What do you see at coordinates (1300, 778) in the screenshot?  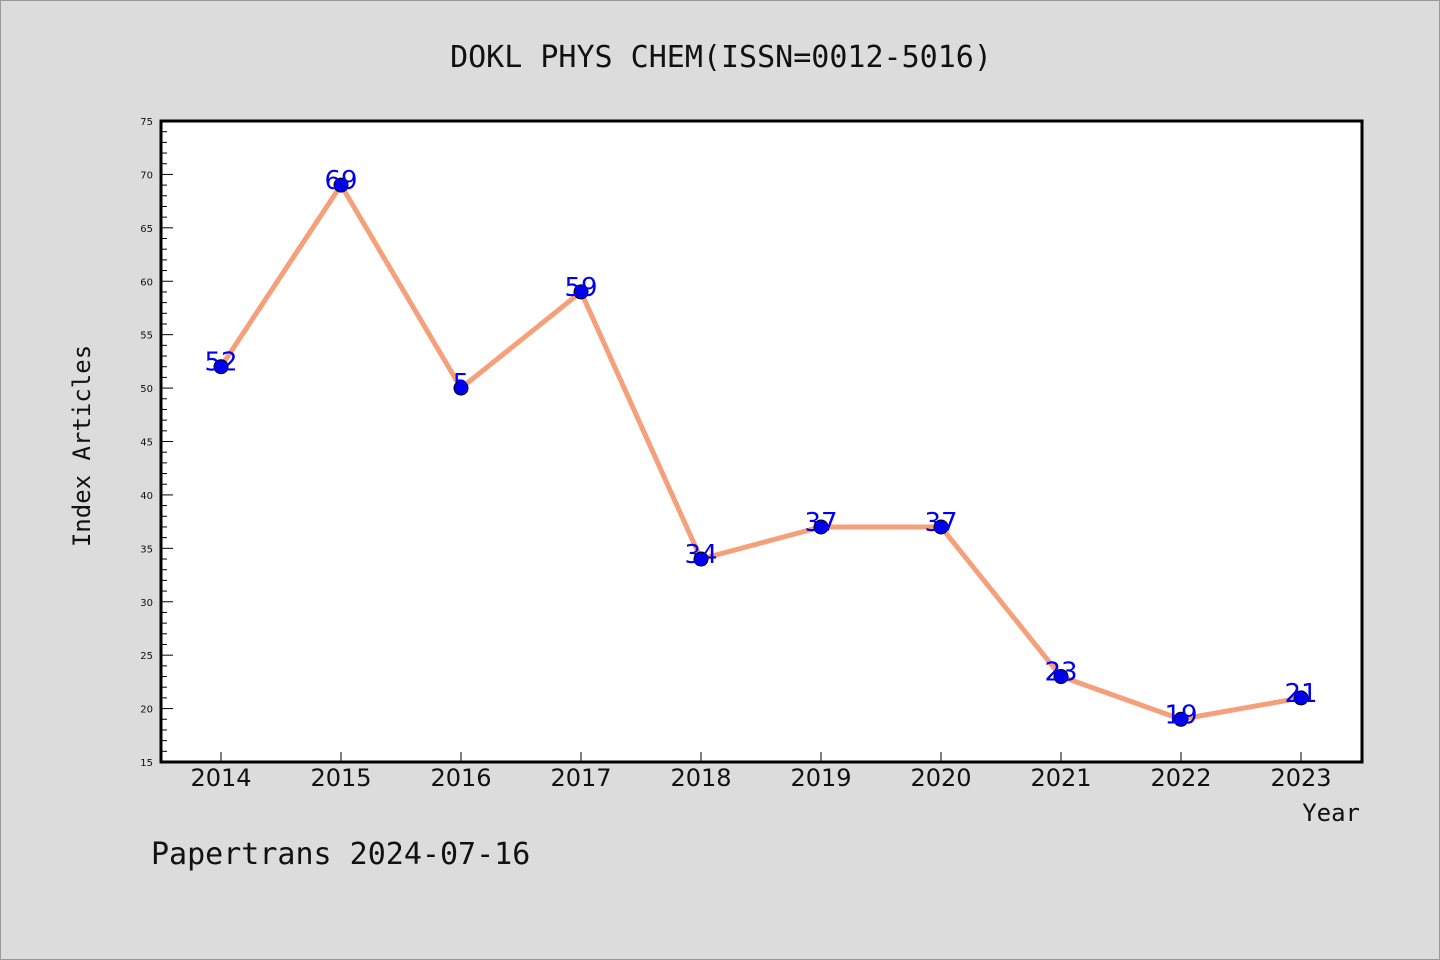 I see `x-tick-label: 2023` at bounding box center [1300, 778].